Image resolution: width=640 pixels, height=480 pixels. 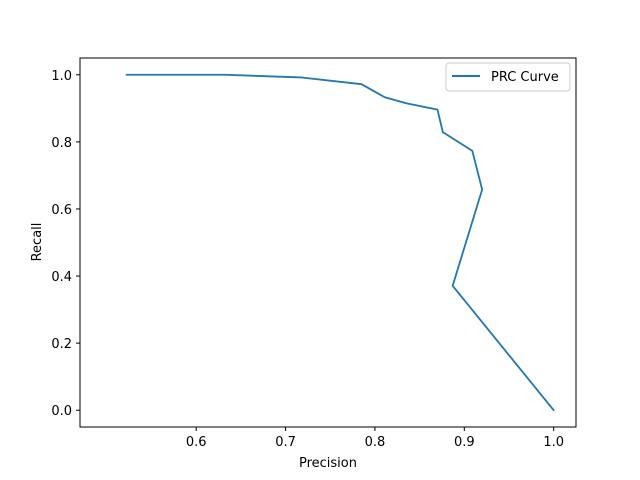 What do you see at coordinates (61, 143) in the screenshot?
I see `y-tick-label: 0.8` at bounding box center [61, 143].